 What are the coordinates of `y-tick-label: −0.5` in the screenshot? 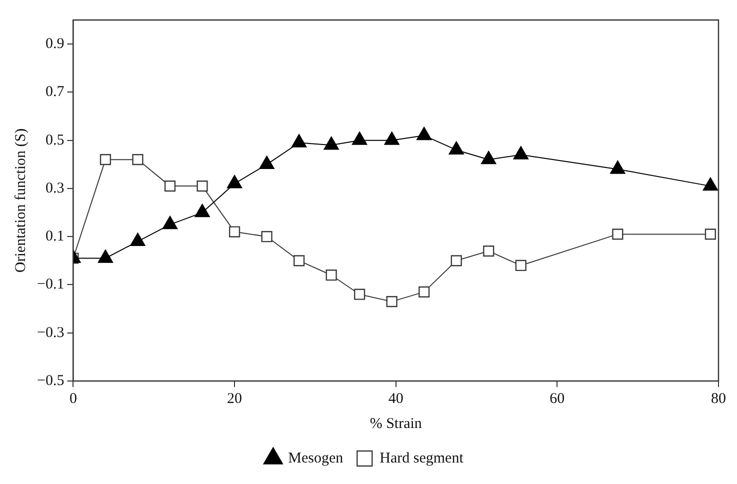 It's located at (50, 380).